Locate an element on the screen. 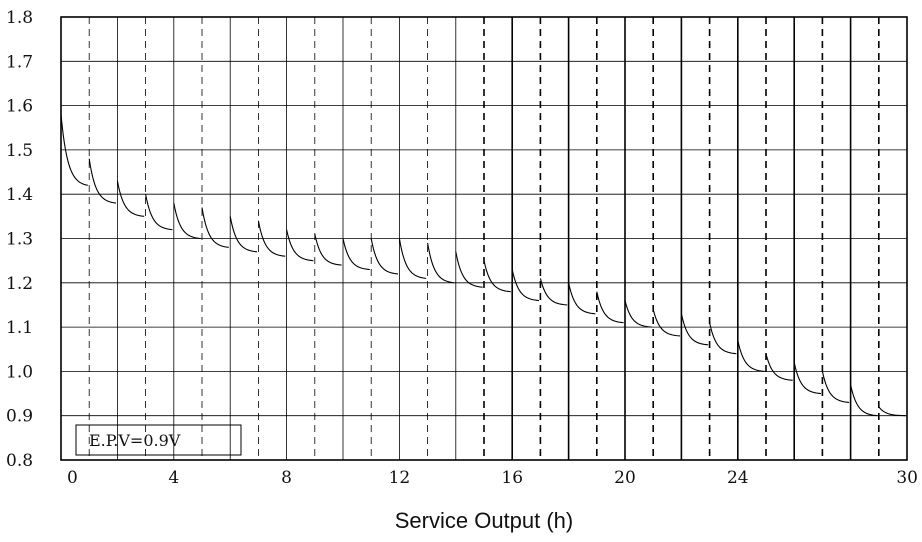 This screenshot has height=542, width=922. x-tick-label: 4 is located at coordinates (173, 478).